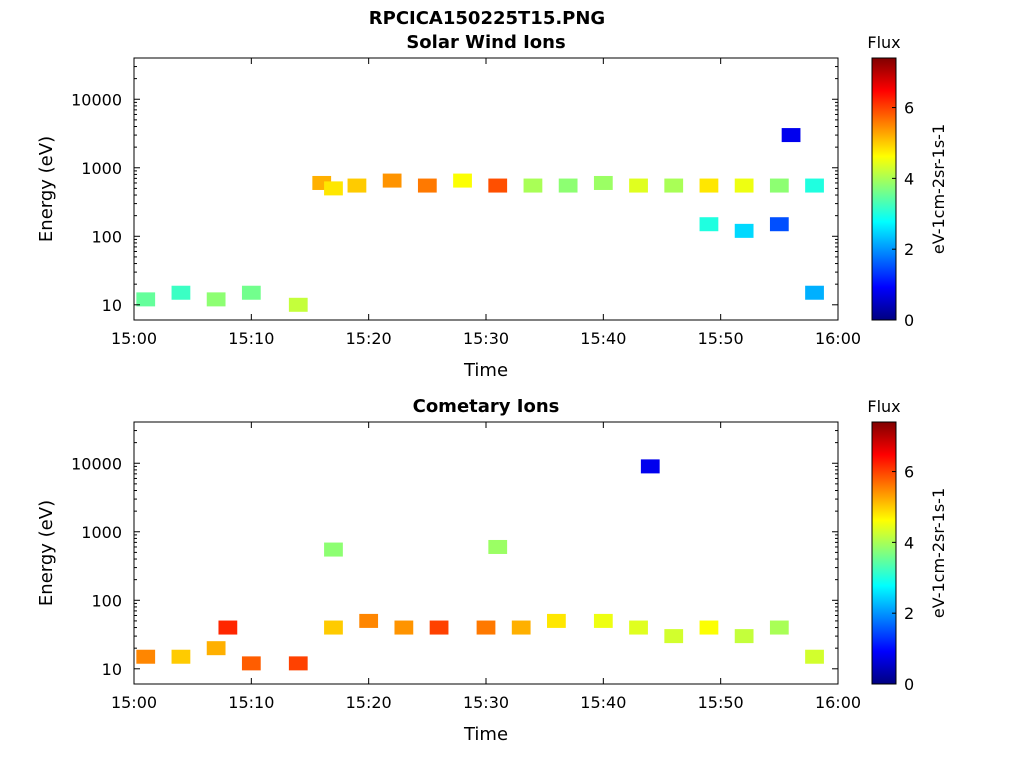 The height and width of the screenshot is (768, 1024). Describe the element at coordinates (485, 42) in the screenshot. I see `panel-title: Solar Wind Ions` at that location.